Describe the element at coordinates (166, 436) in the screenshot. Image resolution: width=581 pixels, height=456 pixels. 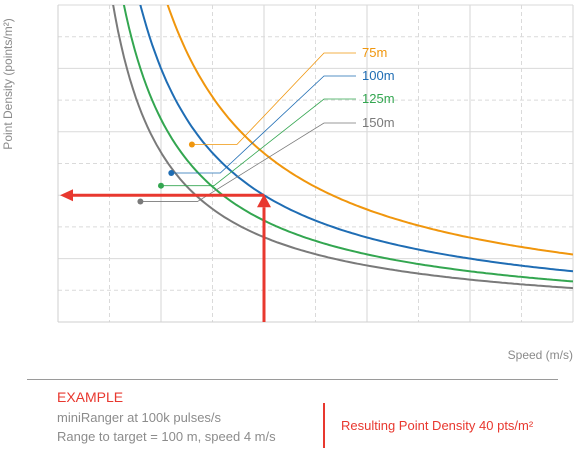
I see `example-line-2: Range to target = 100 m, speed 4 m/s` at that location.